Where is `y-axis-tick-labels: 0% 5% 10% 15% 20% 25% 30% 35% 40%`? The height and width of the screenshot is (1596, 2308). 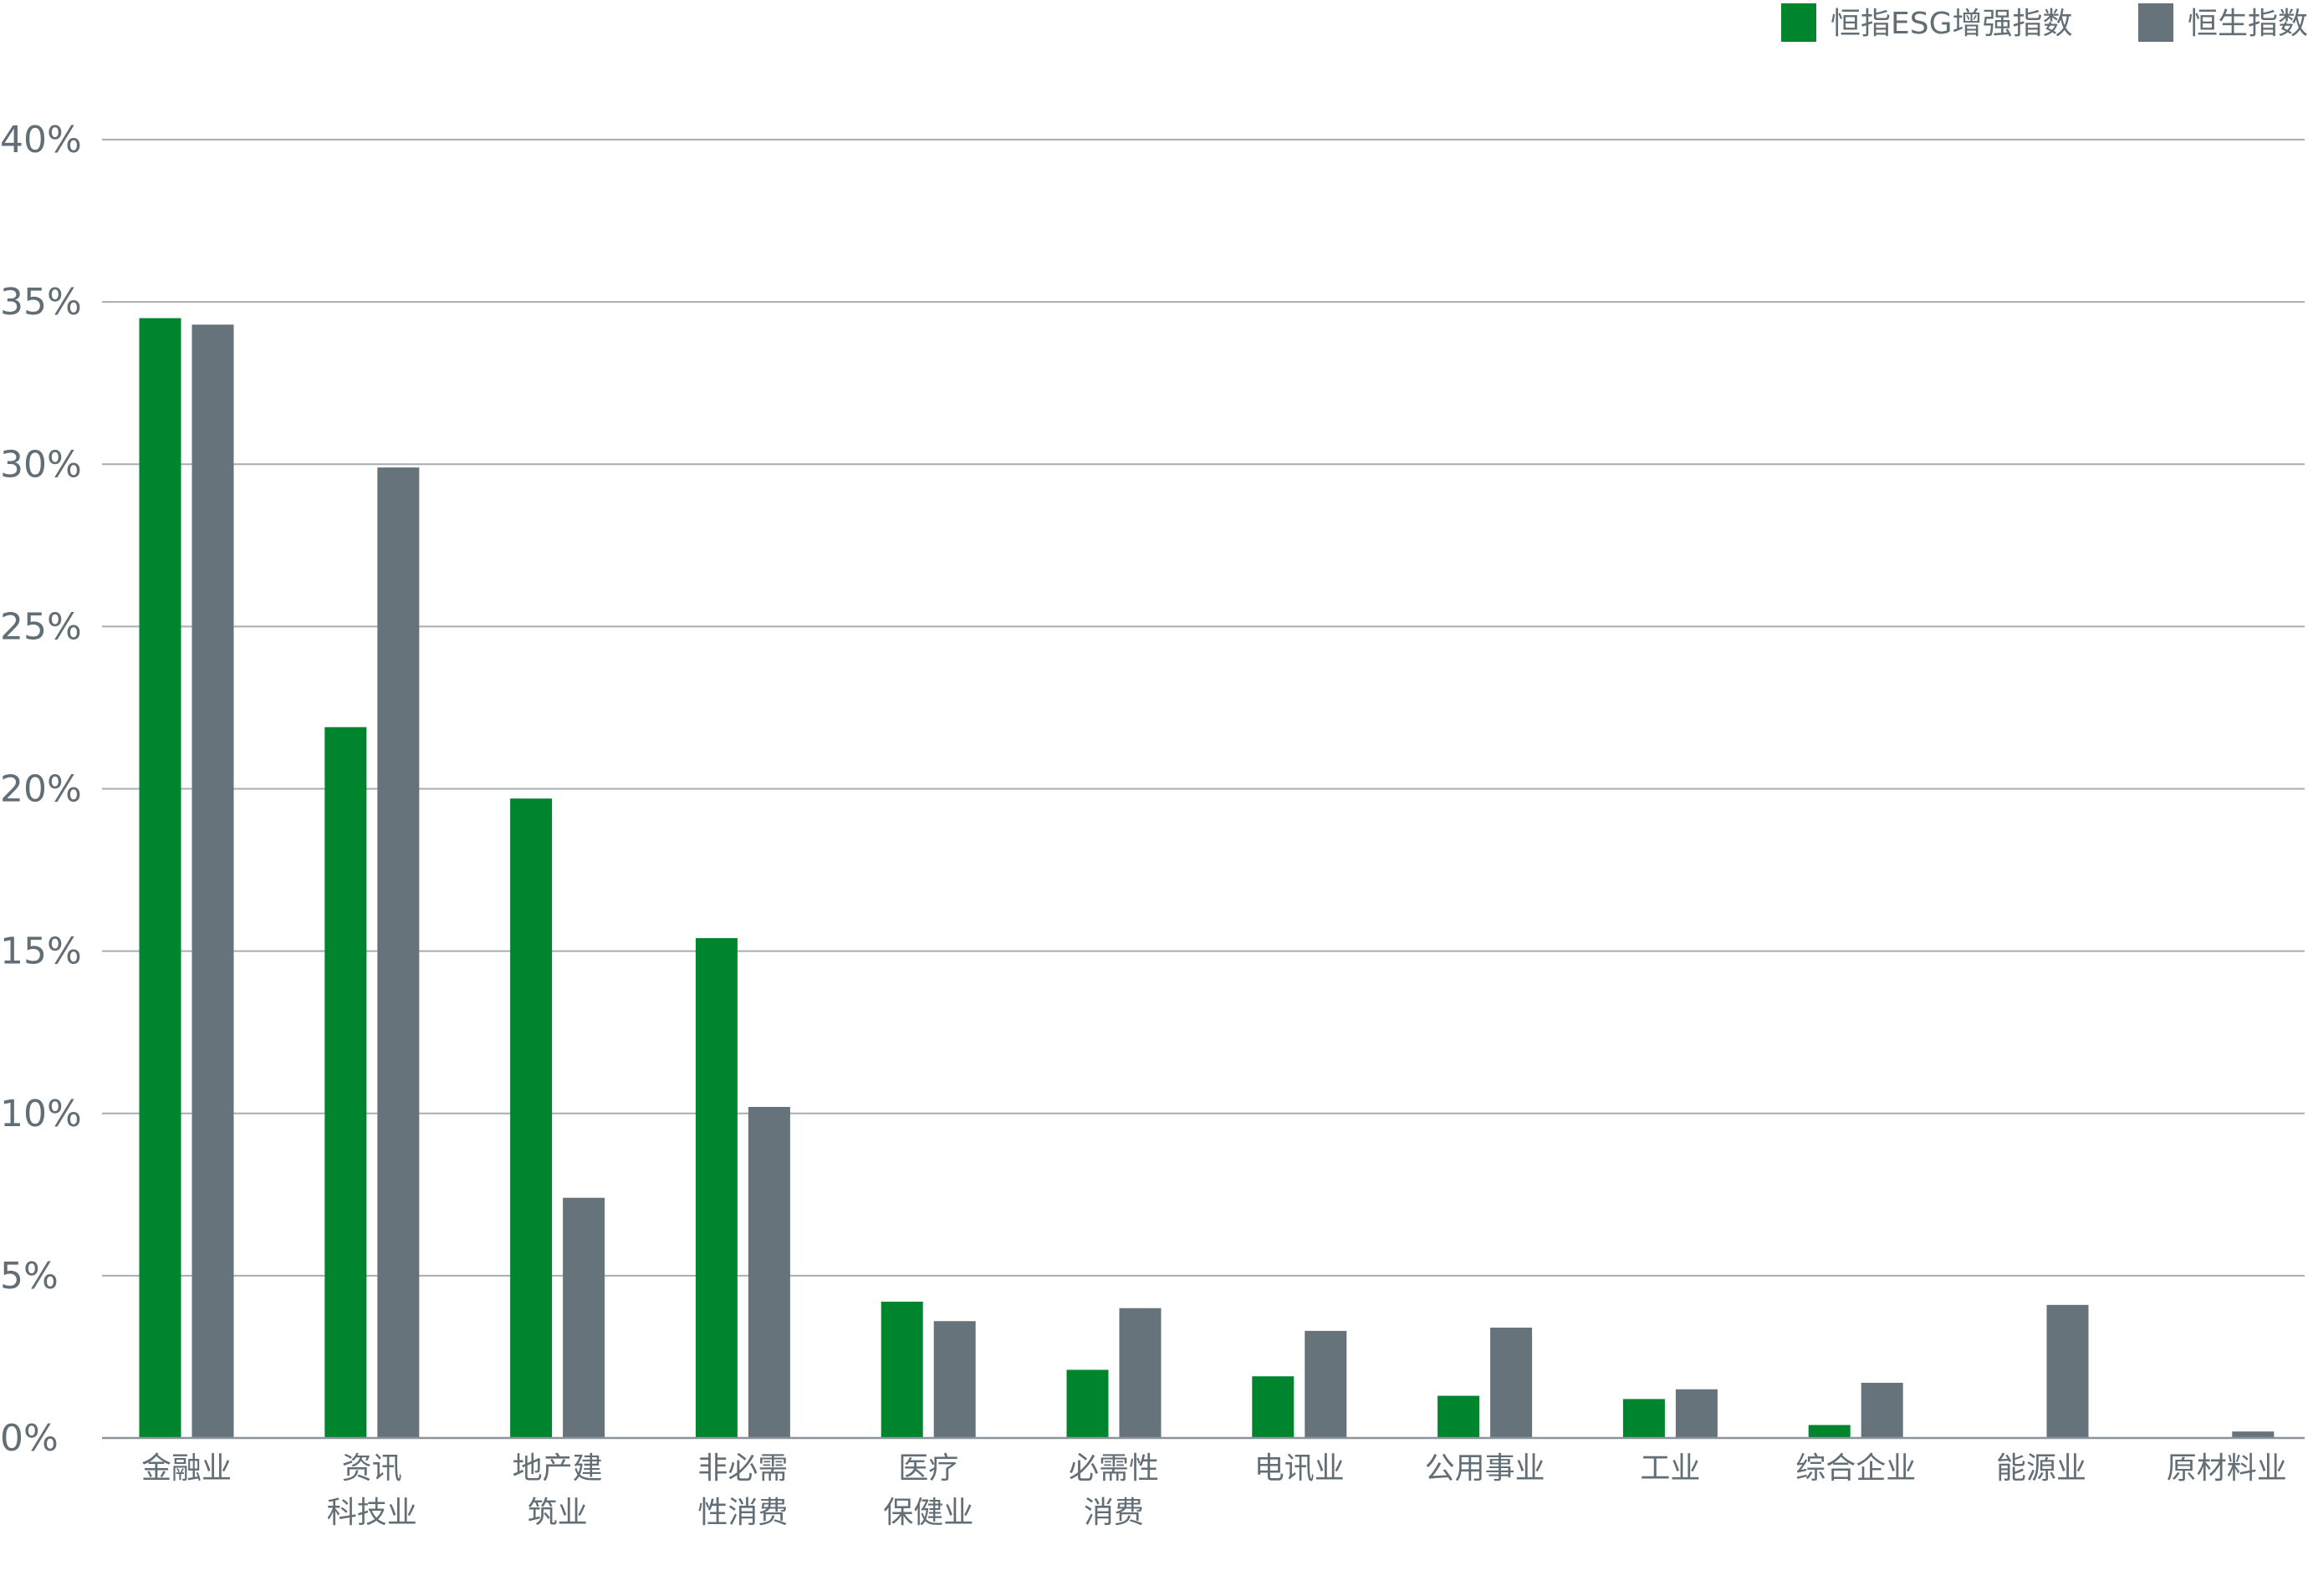 y-axis-tick-labels: 0% 5% 10% 15% 20% 25% 30% 35% 40% is located at coordinates (41, 789).